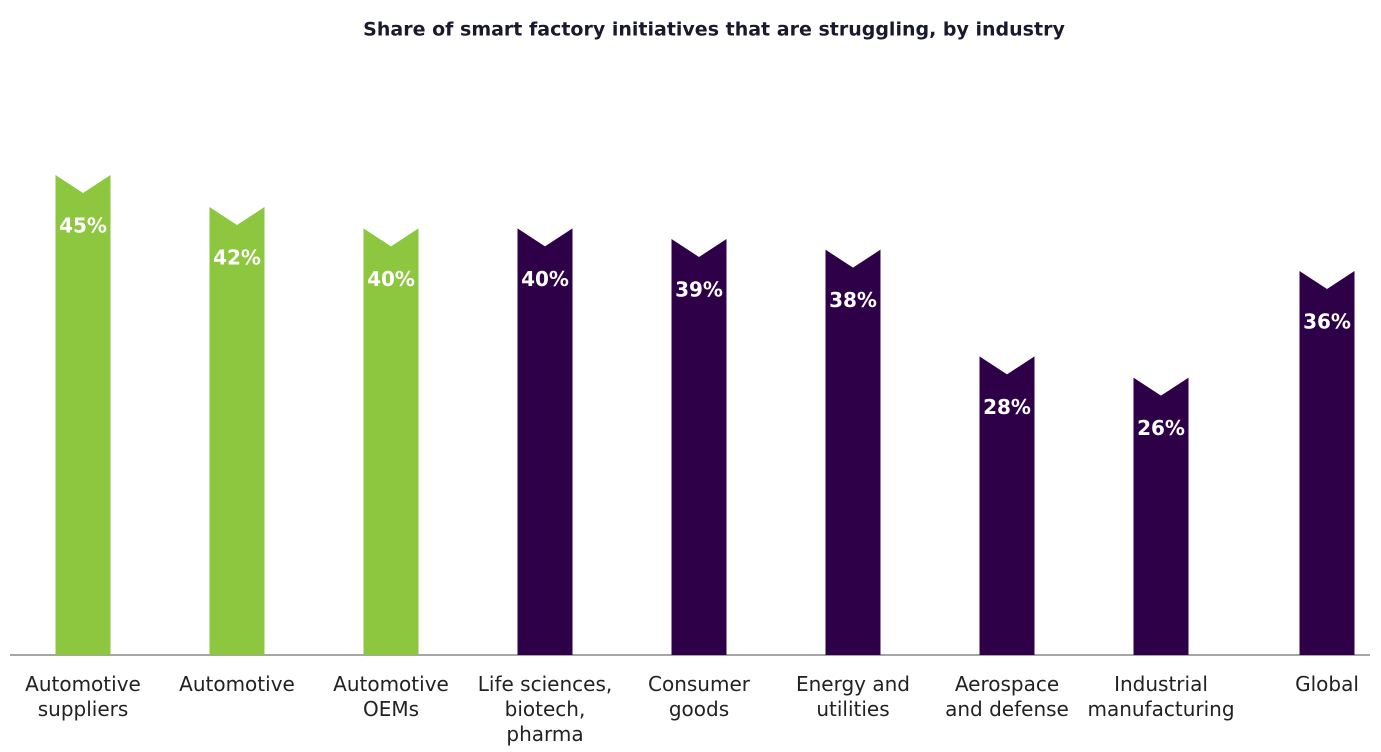 The height and width of the screenshot is (752, 1381). I want to click on x-tick-label: Energy and utilities, so click(852, 696).